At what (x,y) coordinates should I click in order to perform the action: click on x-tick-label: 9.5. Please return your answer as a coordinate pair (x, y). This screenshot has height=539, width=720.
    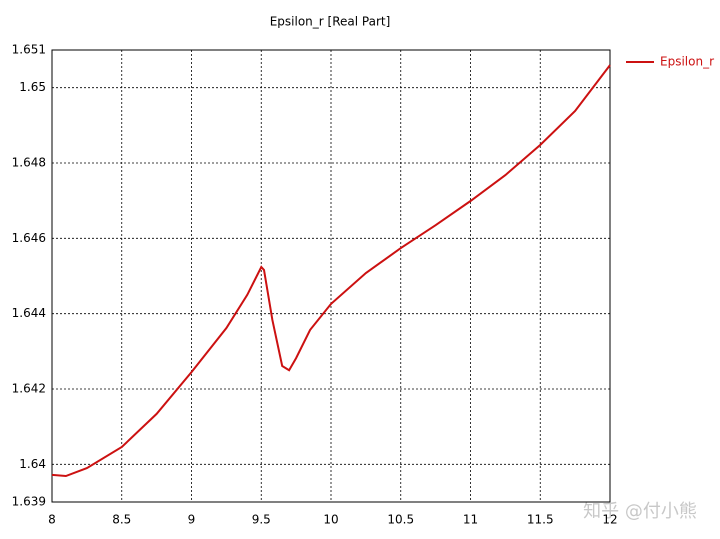
    Looking at the image, I should click on (261, 520).